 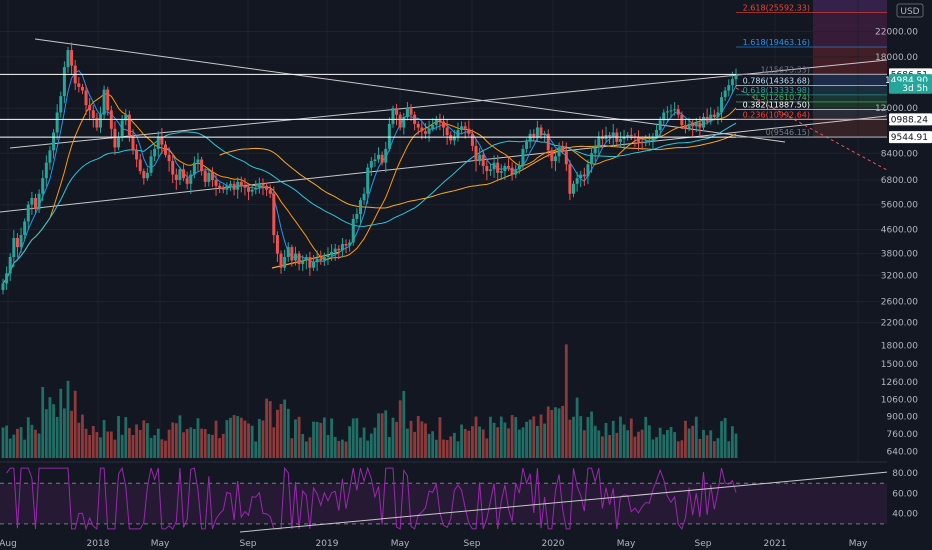 I want to click on price-tag-label: 3d 5h, so click(x=915, y=89).